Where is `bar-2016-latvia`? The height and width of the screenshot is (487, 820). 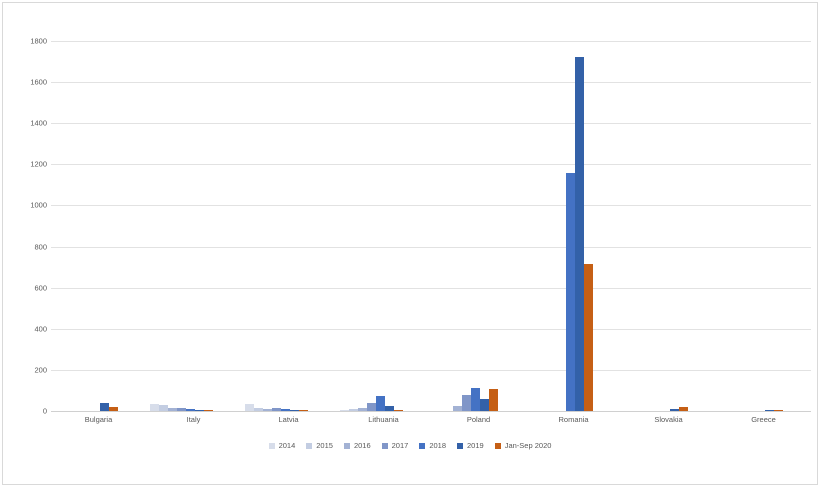 bar-2016-latvia is located at coordinates (267, 410).